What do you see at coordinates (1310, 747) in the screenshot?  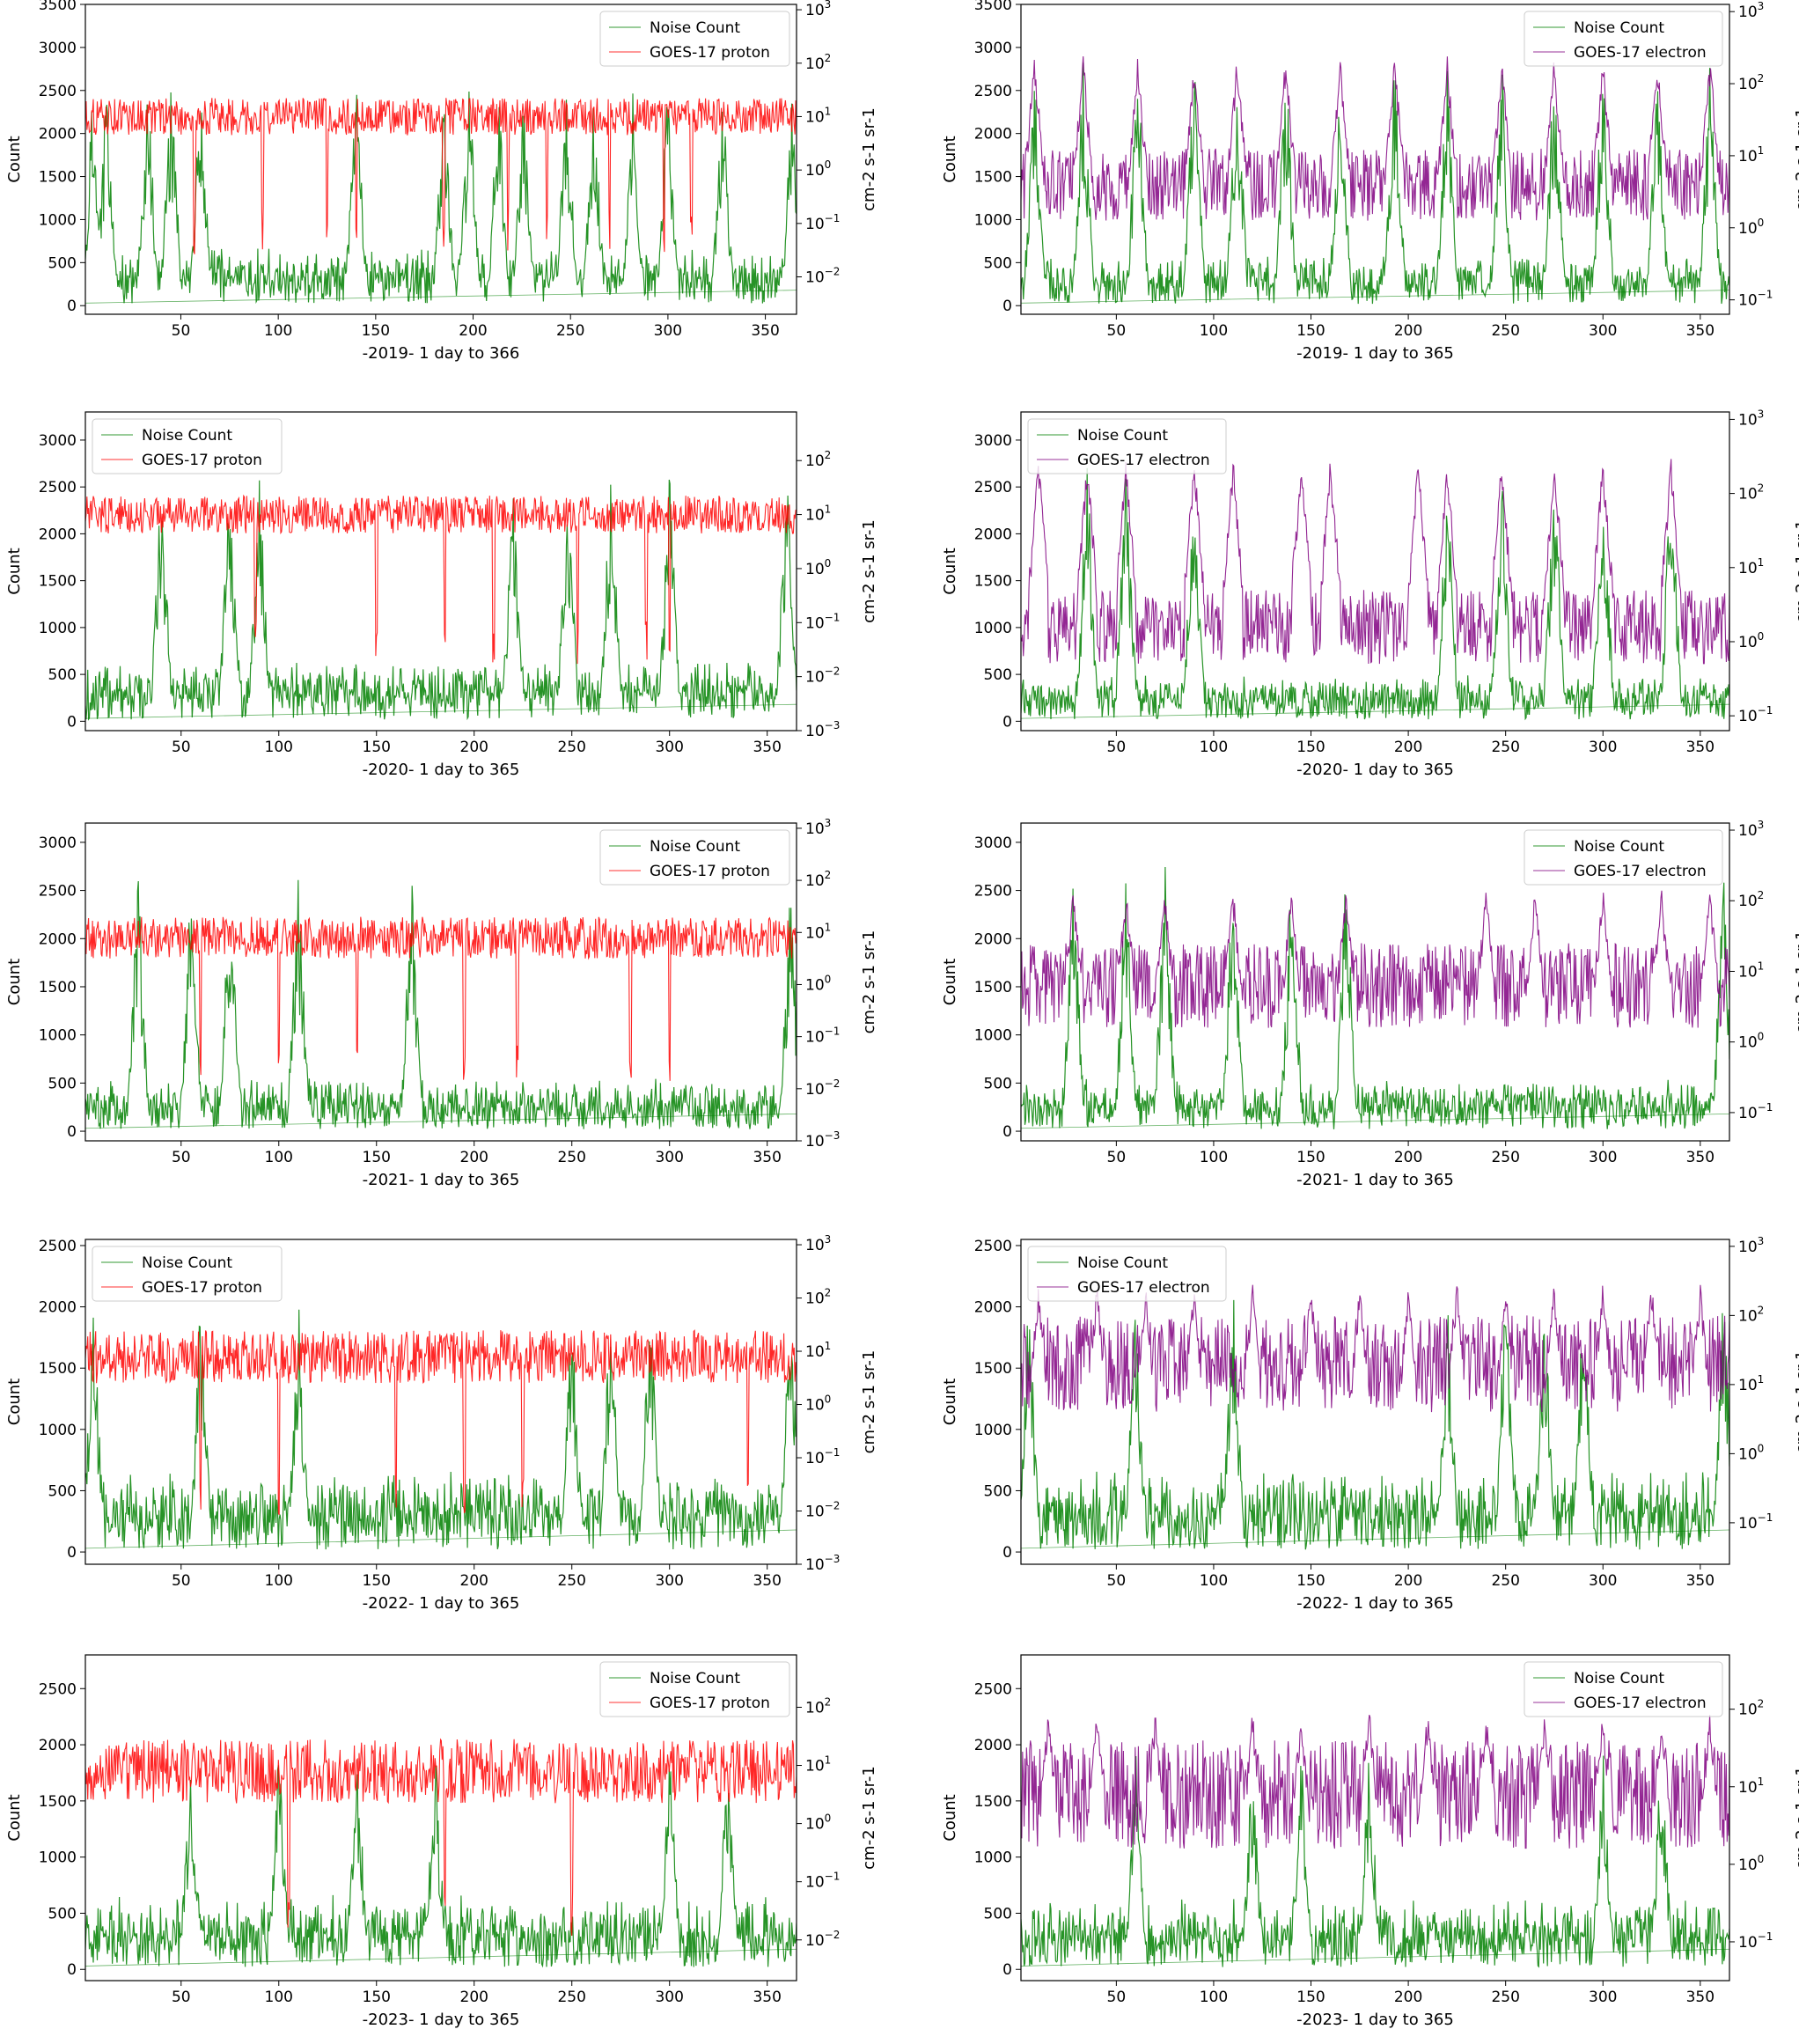 I see `x-tick-label: 150` at bounding box center [1310, 747].